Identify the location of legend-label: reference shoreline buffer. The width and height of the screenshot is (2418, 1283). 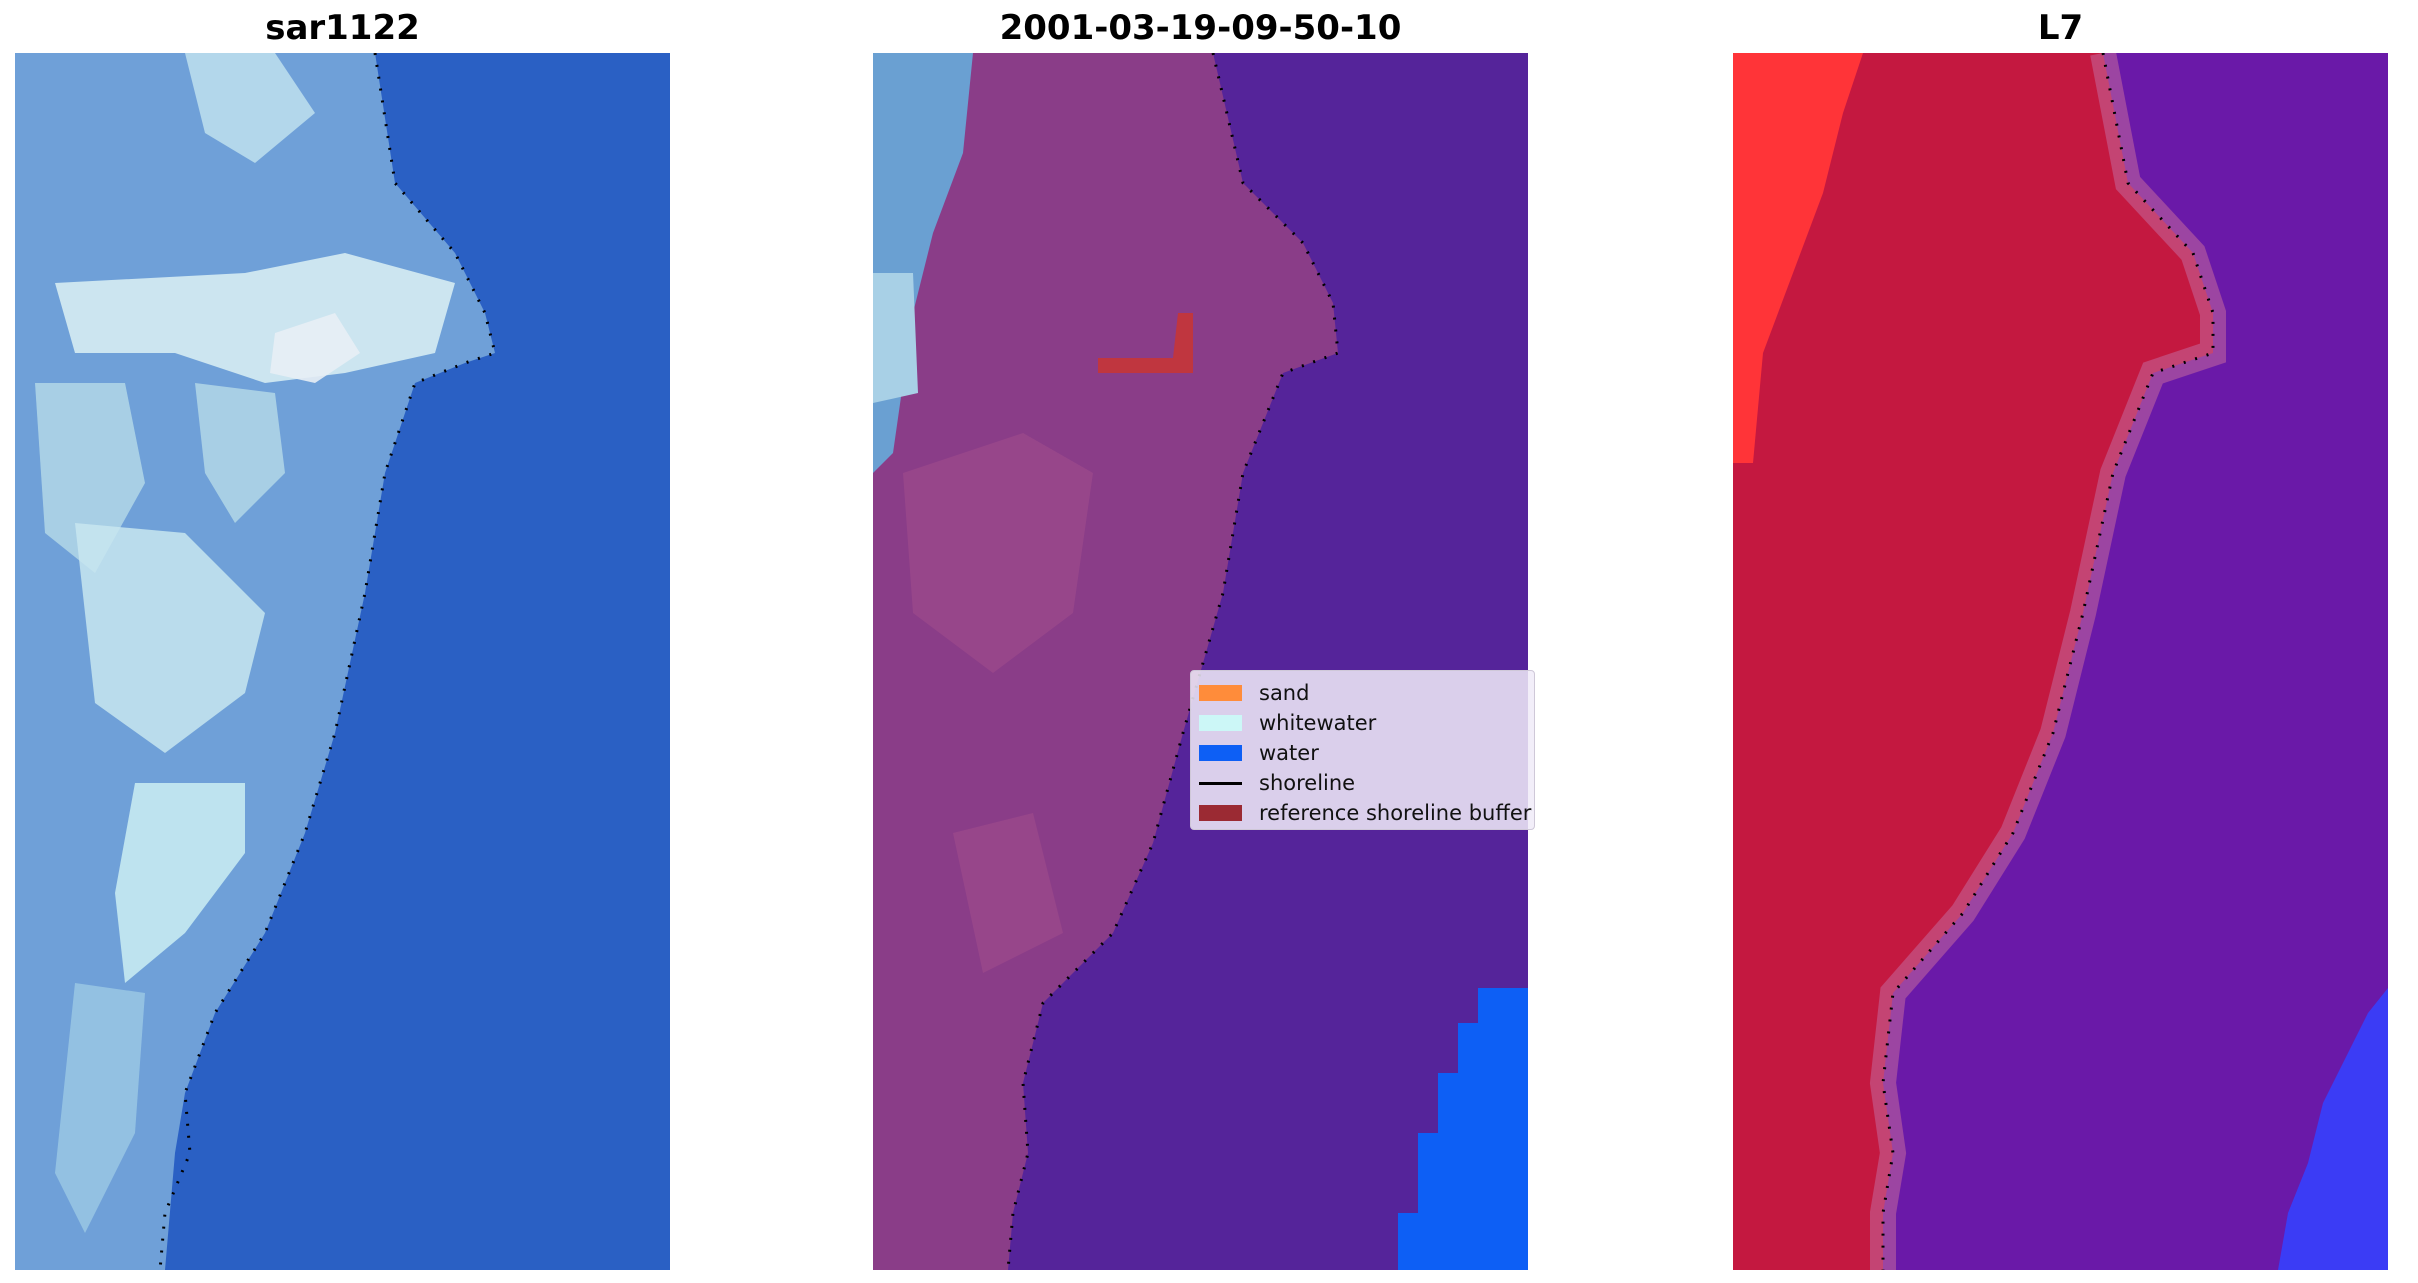
(1395, 813).